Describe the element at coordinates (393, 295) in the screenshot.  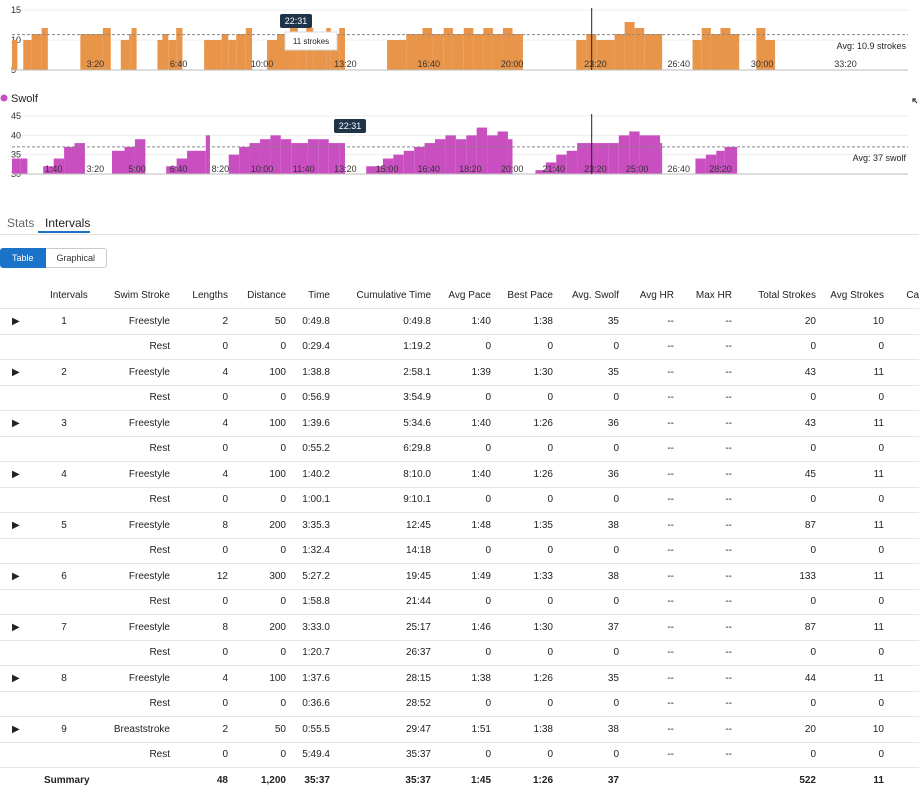
I see `column-header: Cumulative Time` at that location.